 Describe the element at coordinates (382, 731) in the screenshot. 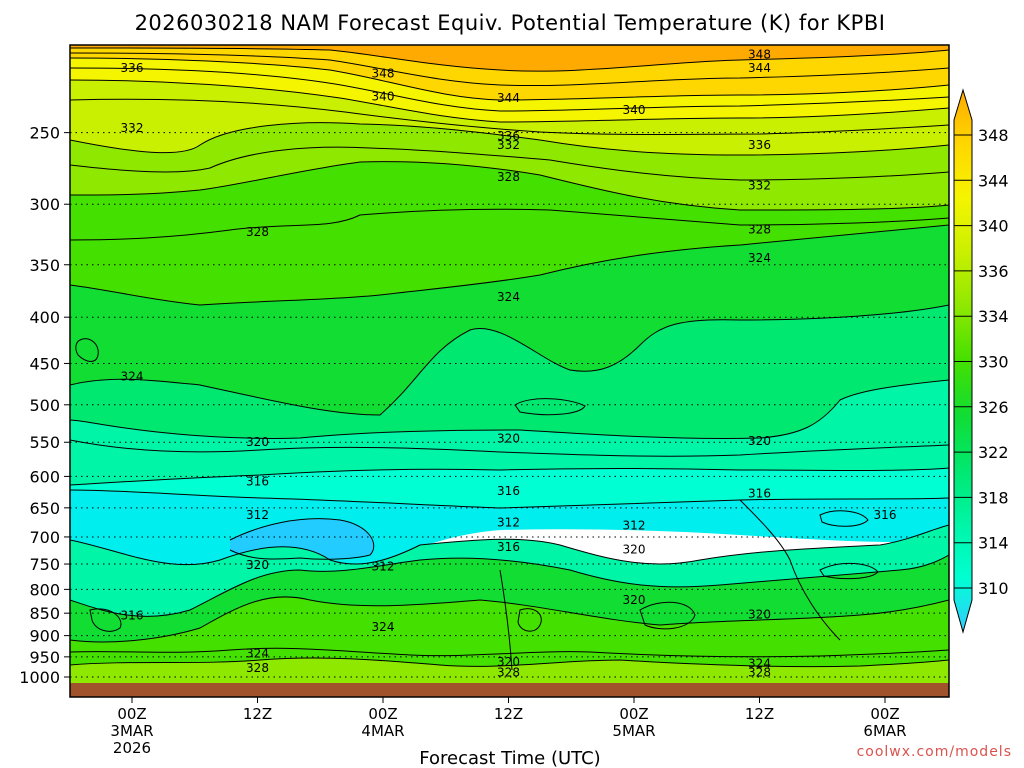

I see `x-tick-sublabel: 4MAR` at that location.